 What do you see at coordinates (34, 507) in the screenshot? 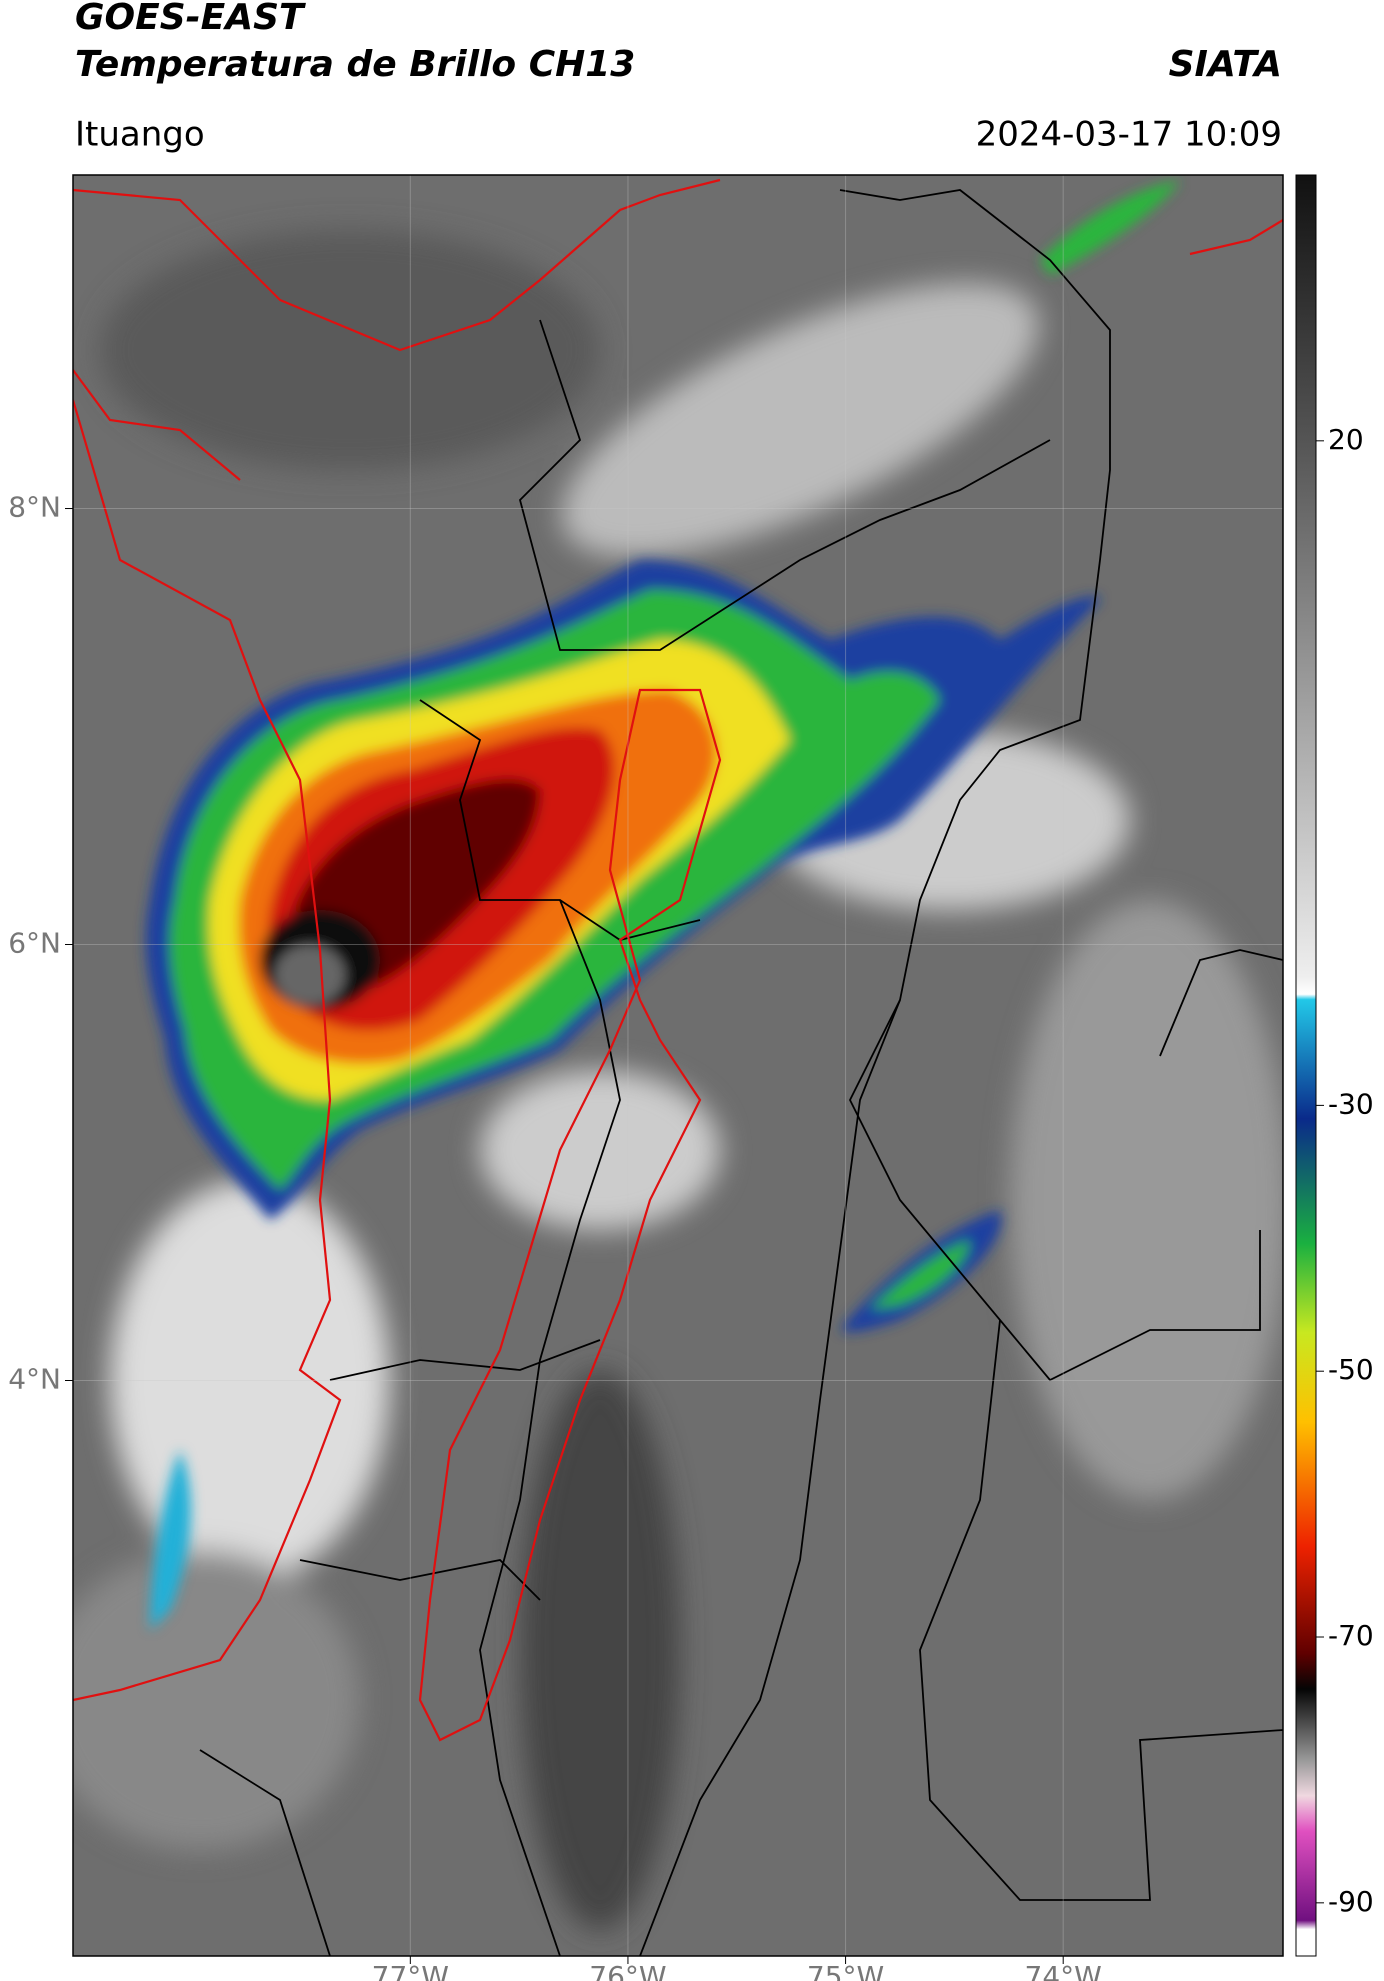
I see `y-tick-label: 8°N` at bounding box center [34, 507].